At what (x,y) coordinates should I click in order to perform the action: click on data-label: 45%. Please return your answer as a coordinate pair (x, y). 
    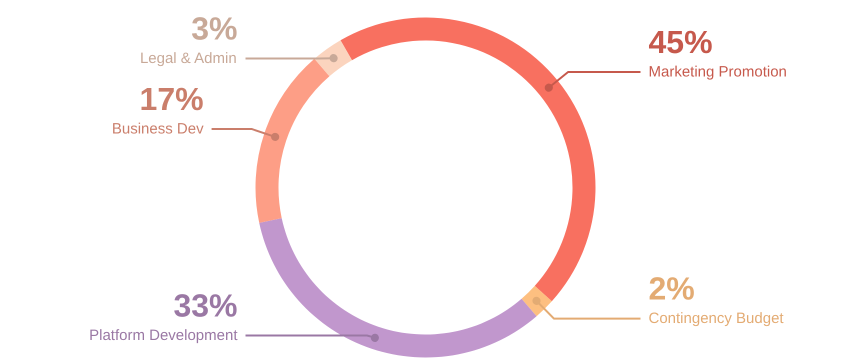
    Looking at the image, I should click on (680, 42).